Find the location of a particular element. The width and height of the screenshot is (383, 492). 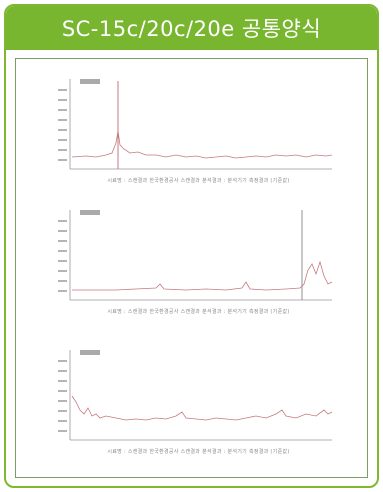

title-banner: SC-15c/20c/20e 공통양식 is located at coordinates (191, 28).